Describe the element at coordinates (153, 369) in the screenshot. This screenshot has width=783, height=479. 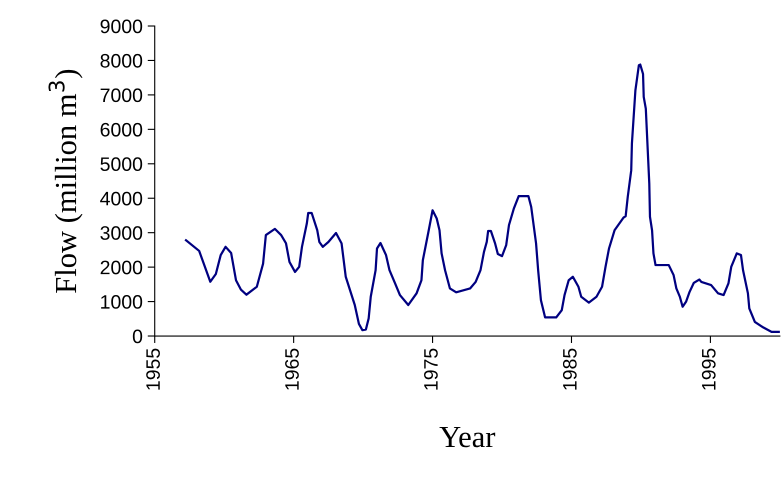
I see `x-tick-label: 1955` at that location.